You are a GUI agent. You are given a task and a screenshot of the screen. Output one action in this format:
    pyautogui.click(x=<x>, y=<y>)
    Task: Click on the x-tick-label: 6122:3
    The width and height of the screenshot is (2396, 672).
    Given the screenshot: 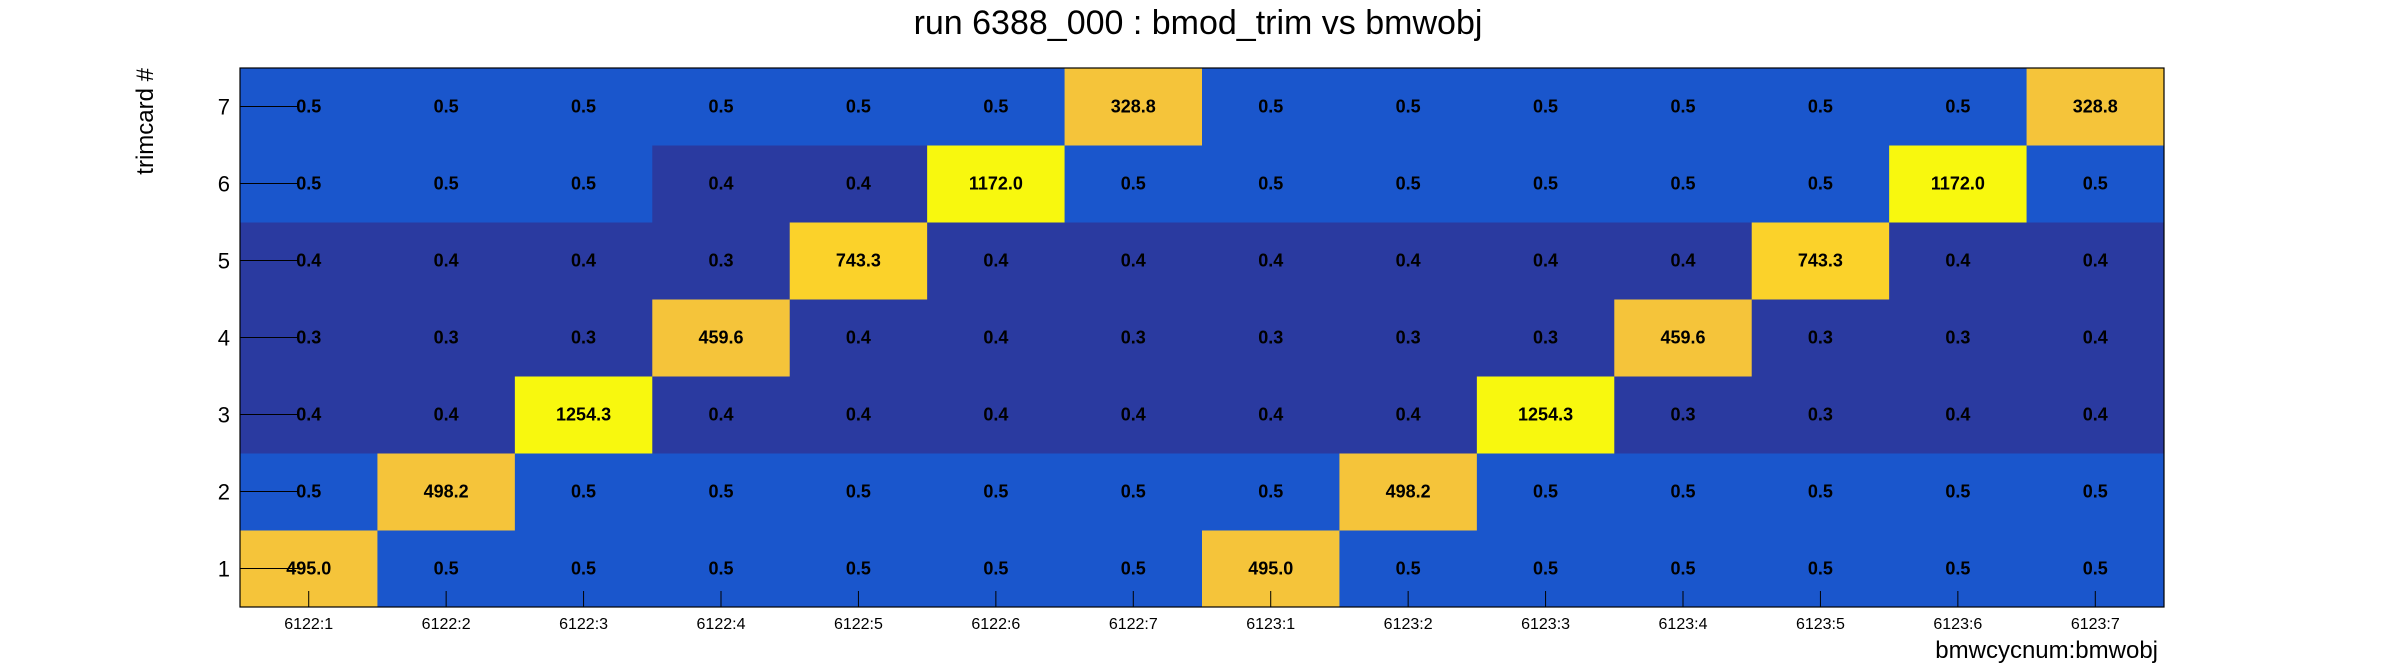 What is the action you would take?
    pyautogui.click(x=583, y=624)
    